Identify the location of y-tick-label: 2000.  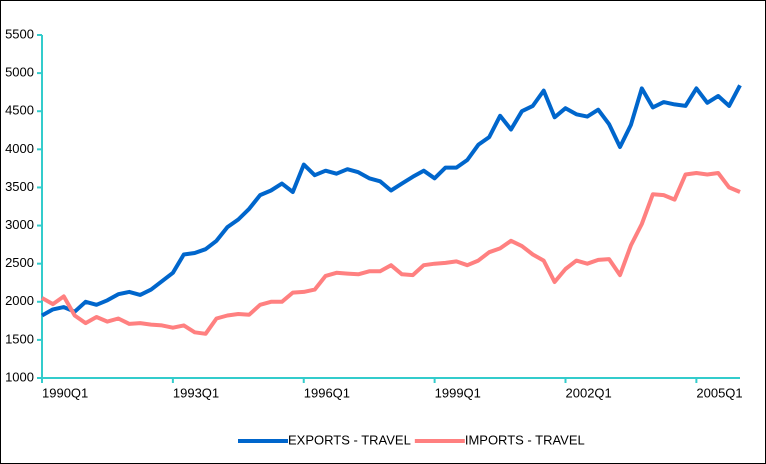
(19, 300).